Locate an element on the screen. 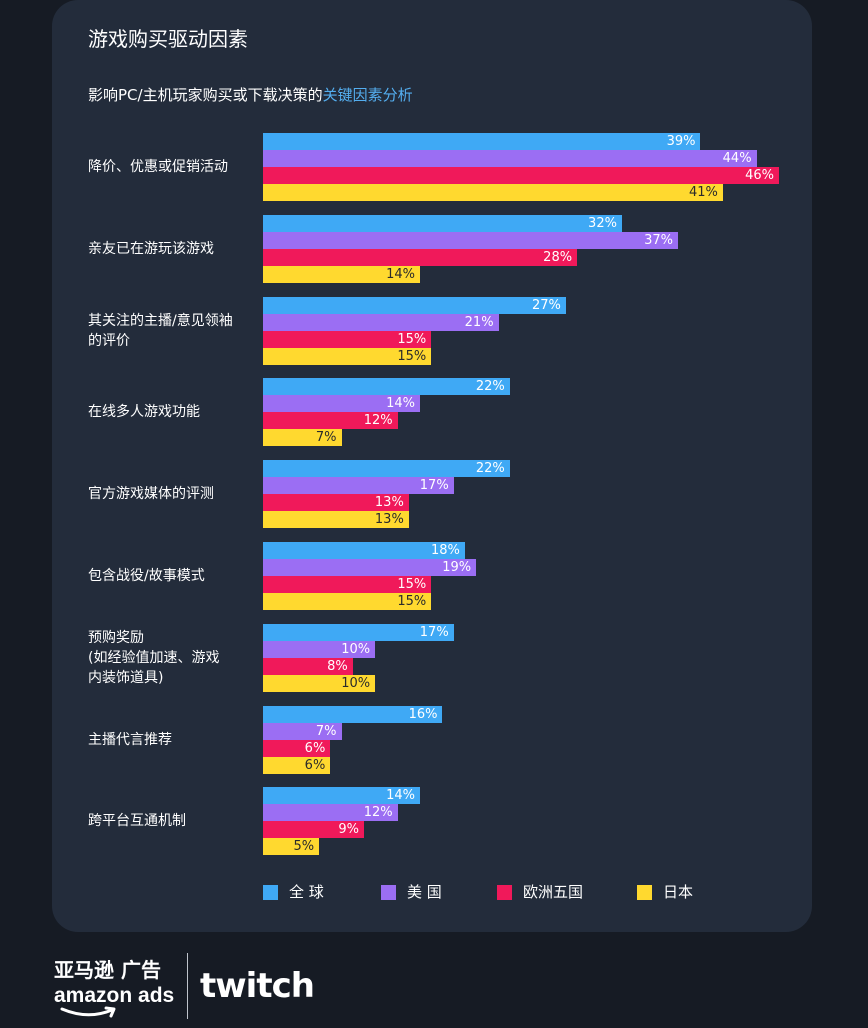  bar-value-label: 39% is located at coordinates (681, 141).